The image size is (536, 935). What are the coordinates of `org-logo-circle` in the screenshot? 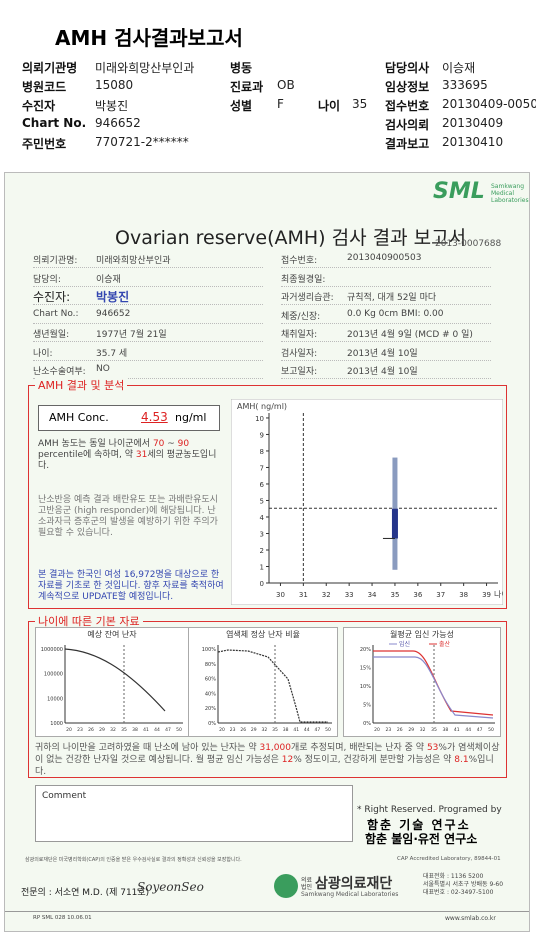 It's located at (286, 886).